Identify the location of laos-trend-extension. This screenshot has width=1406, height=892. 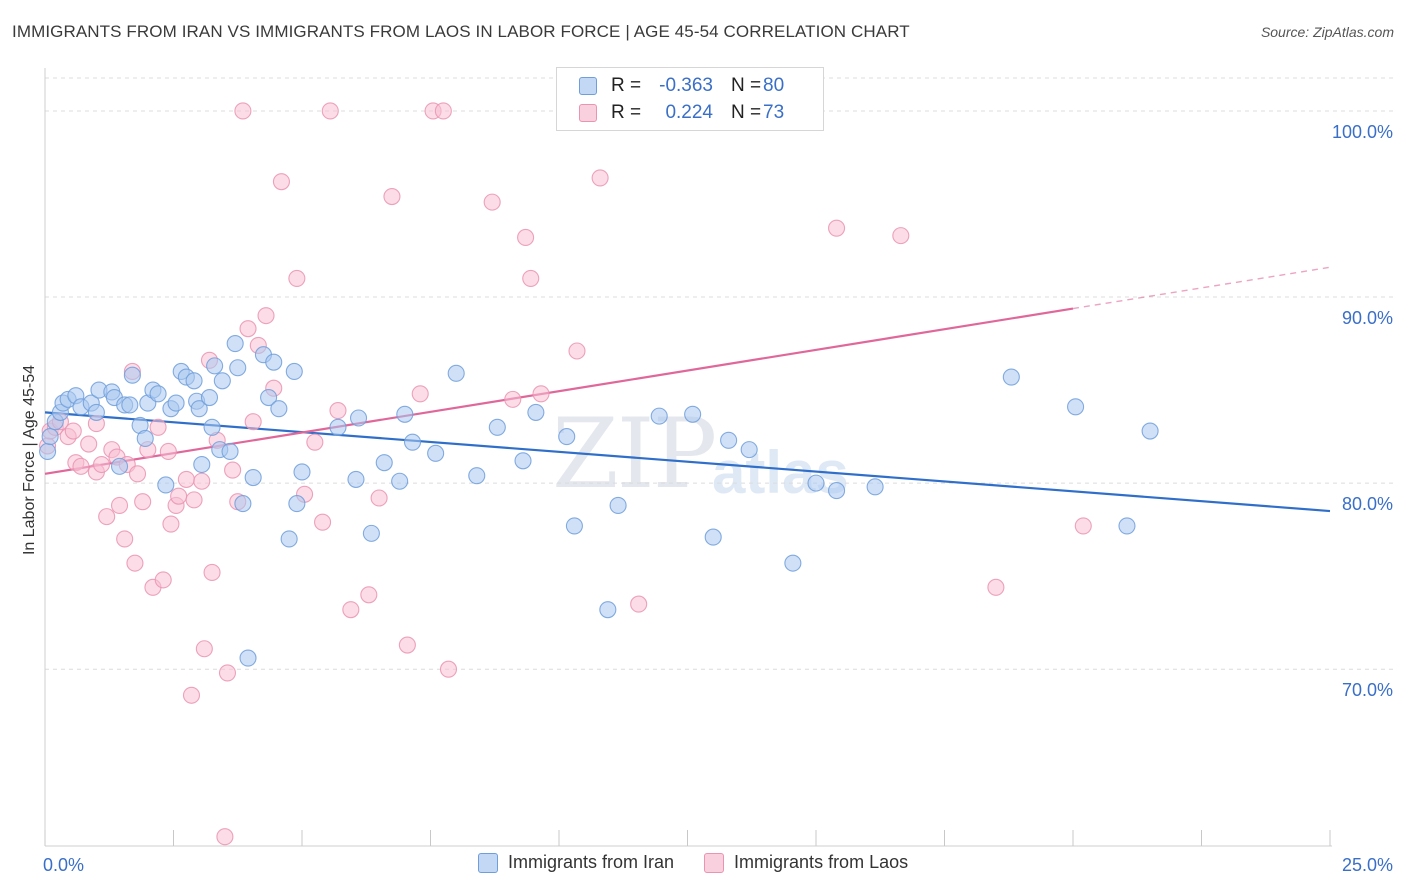
(1201, 288).